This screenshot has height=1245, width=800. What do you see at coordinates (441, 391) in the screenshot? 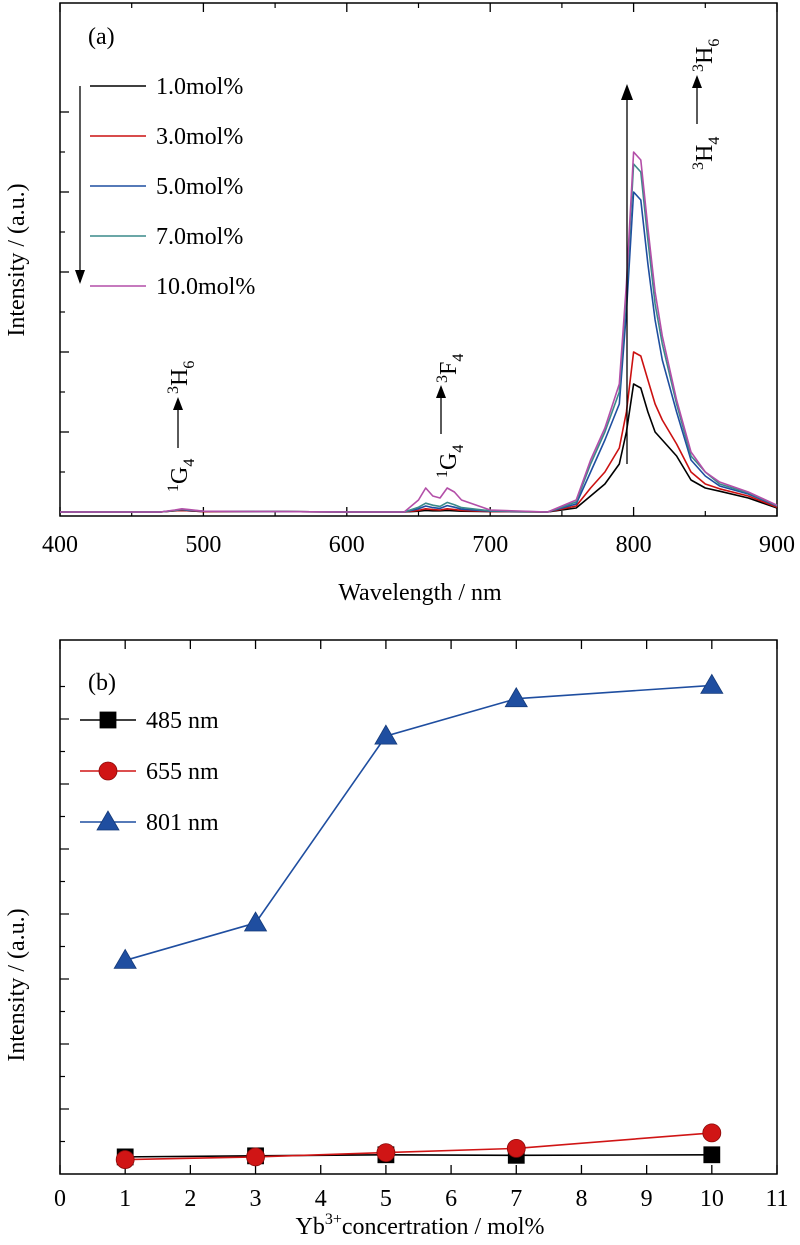
I see `transition-2-arrowhead` at bounding box center [441, 391].